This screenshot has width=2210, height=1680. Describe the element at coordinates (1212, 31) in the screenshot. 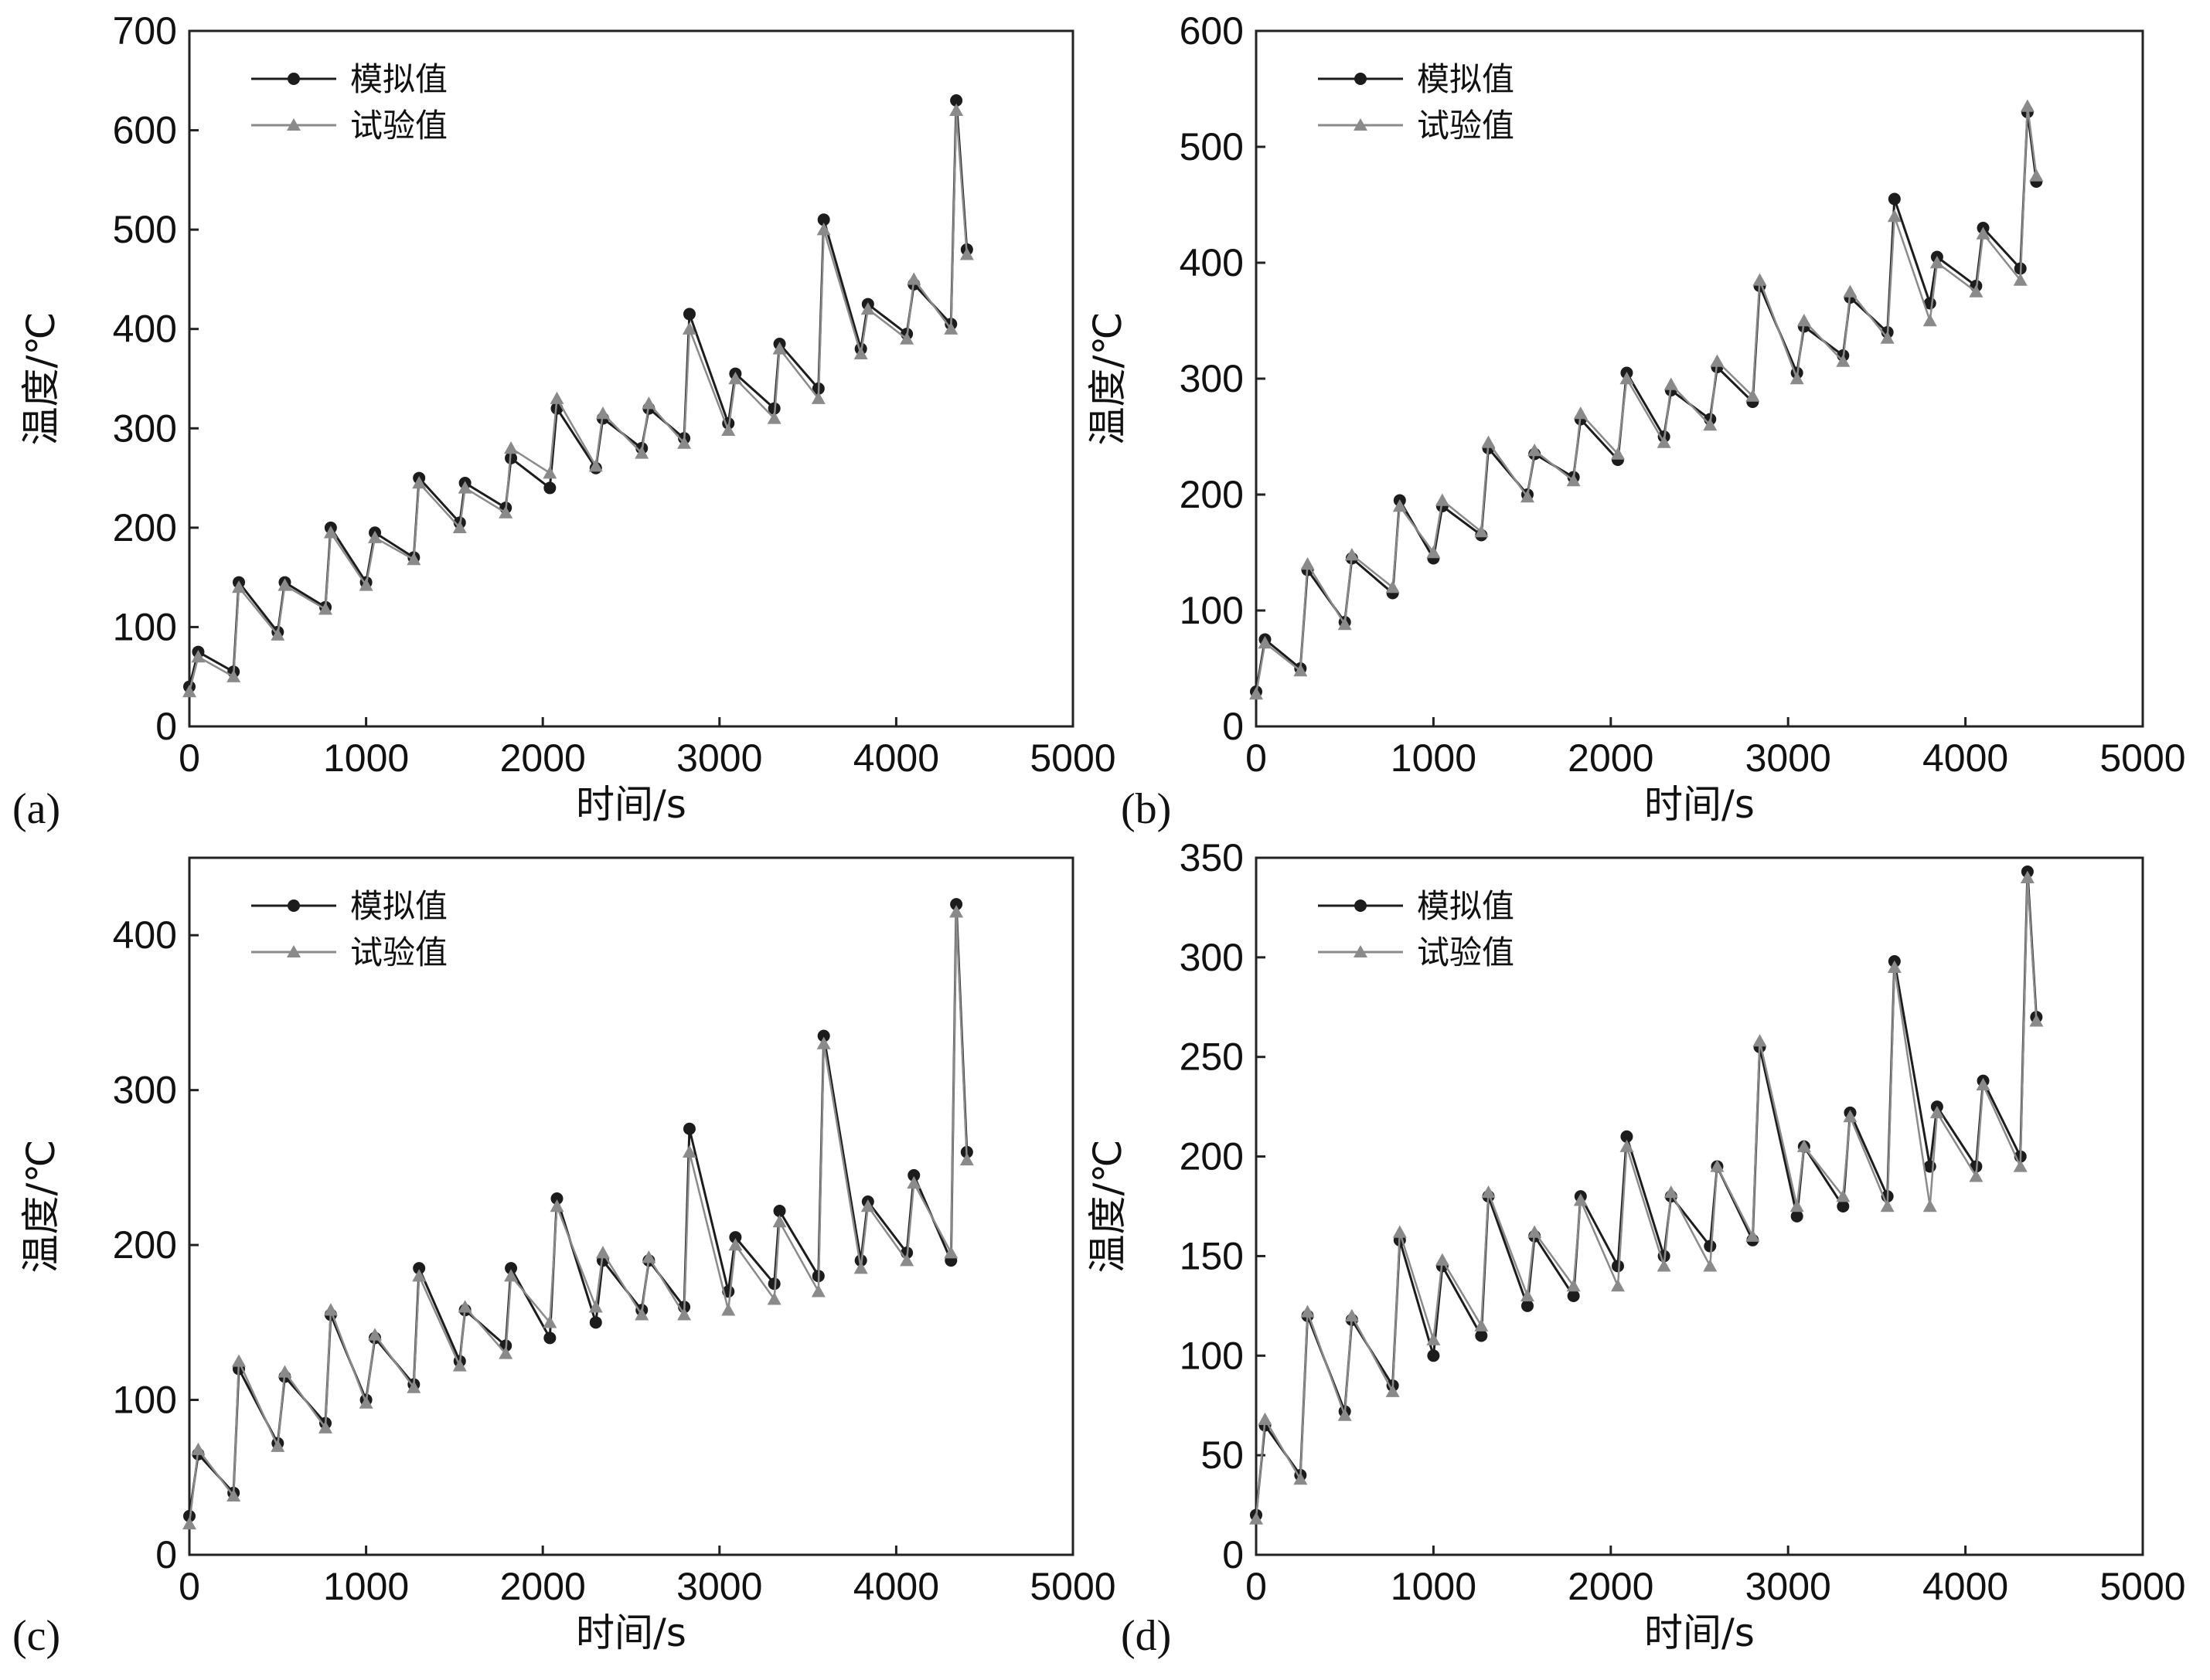

I see `y-tick-label: 600` at that location.